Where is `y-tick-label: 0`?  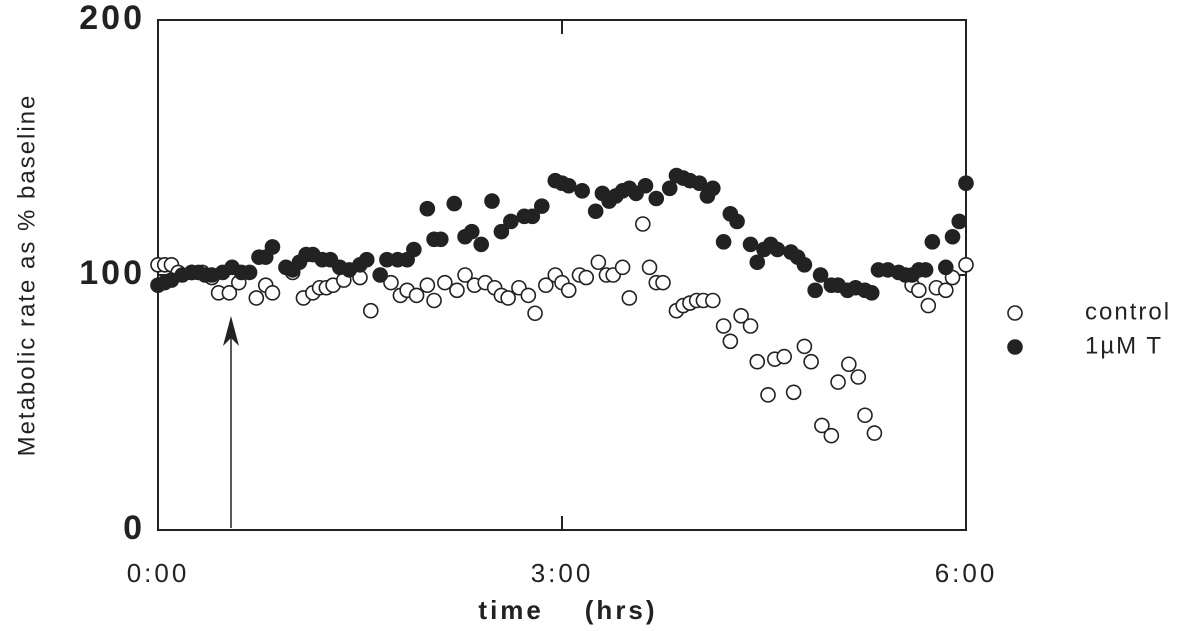
y-tick-label: 0 is located at coordinates (134, 528).